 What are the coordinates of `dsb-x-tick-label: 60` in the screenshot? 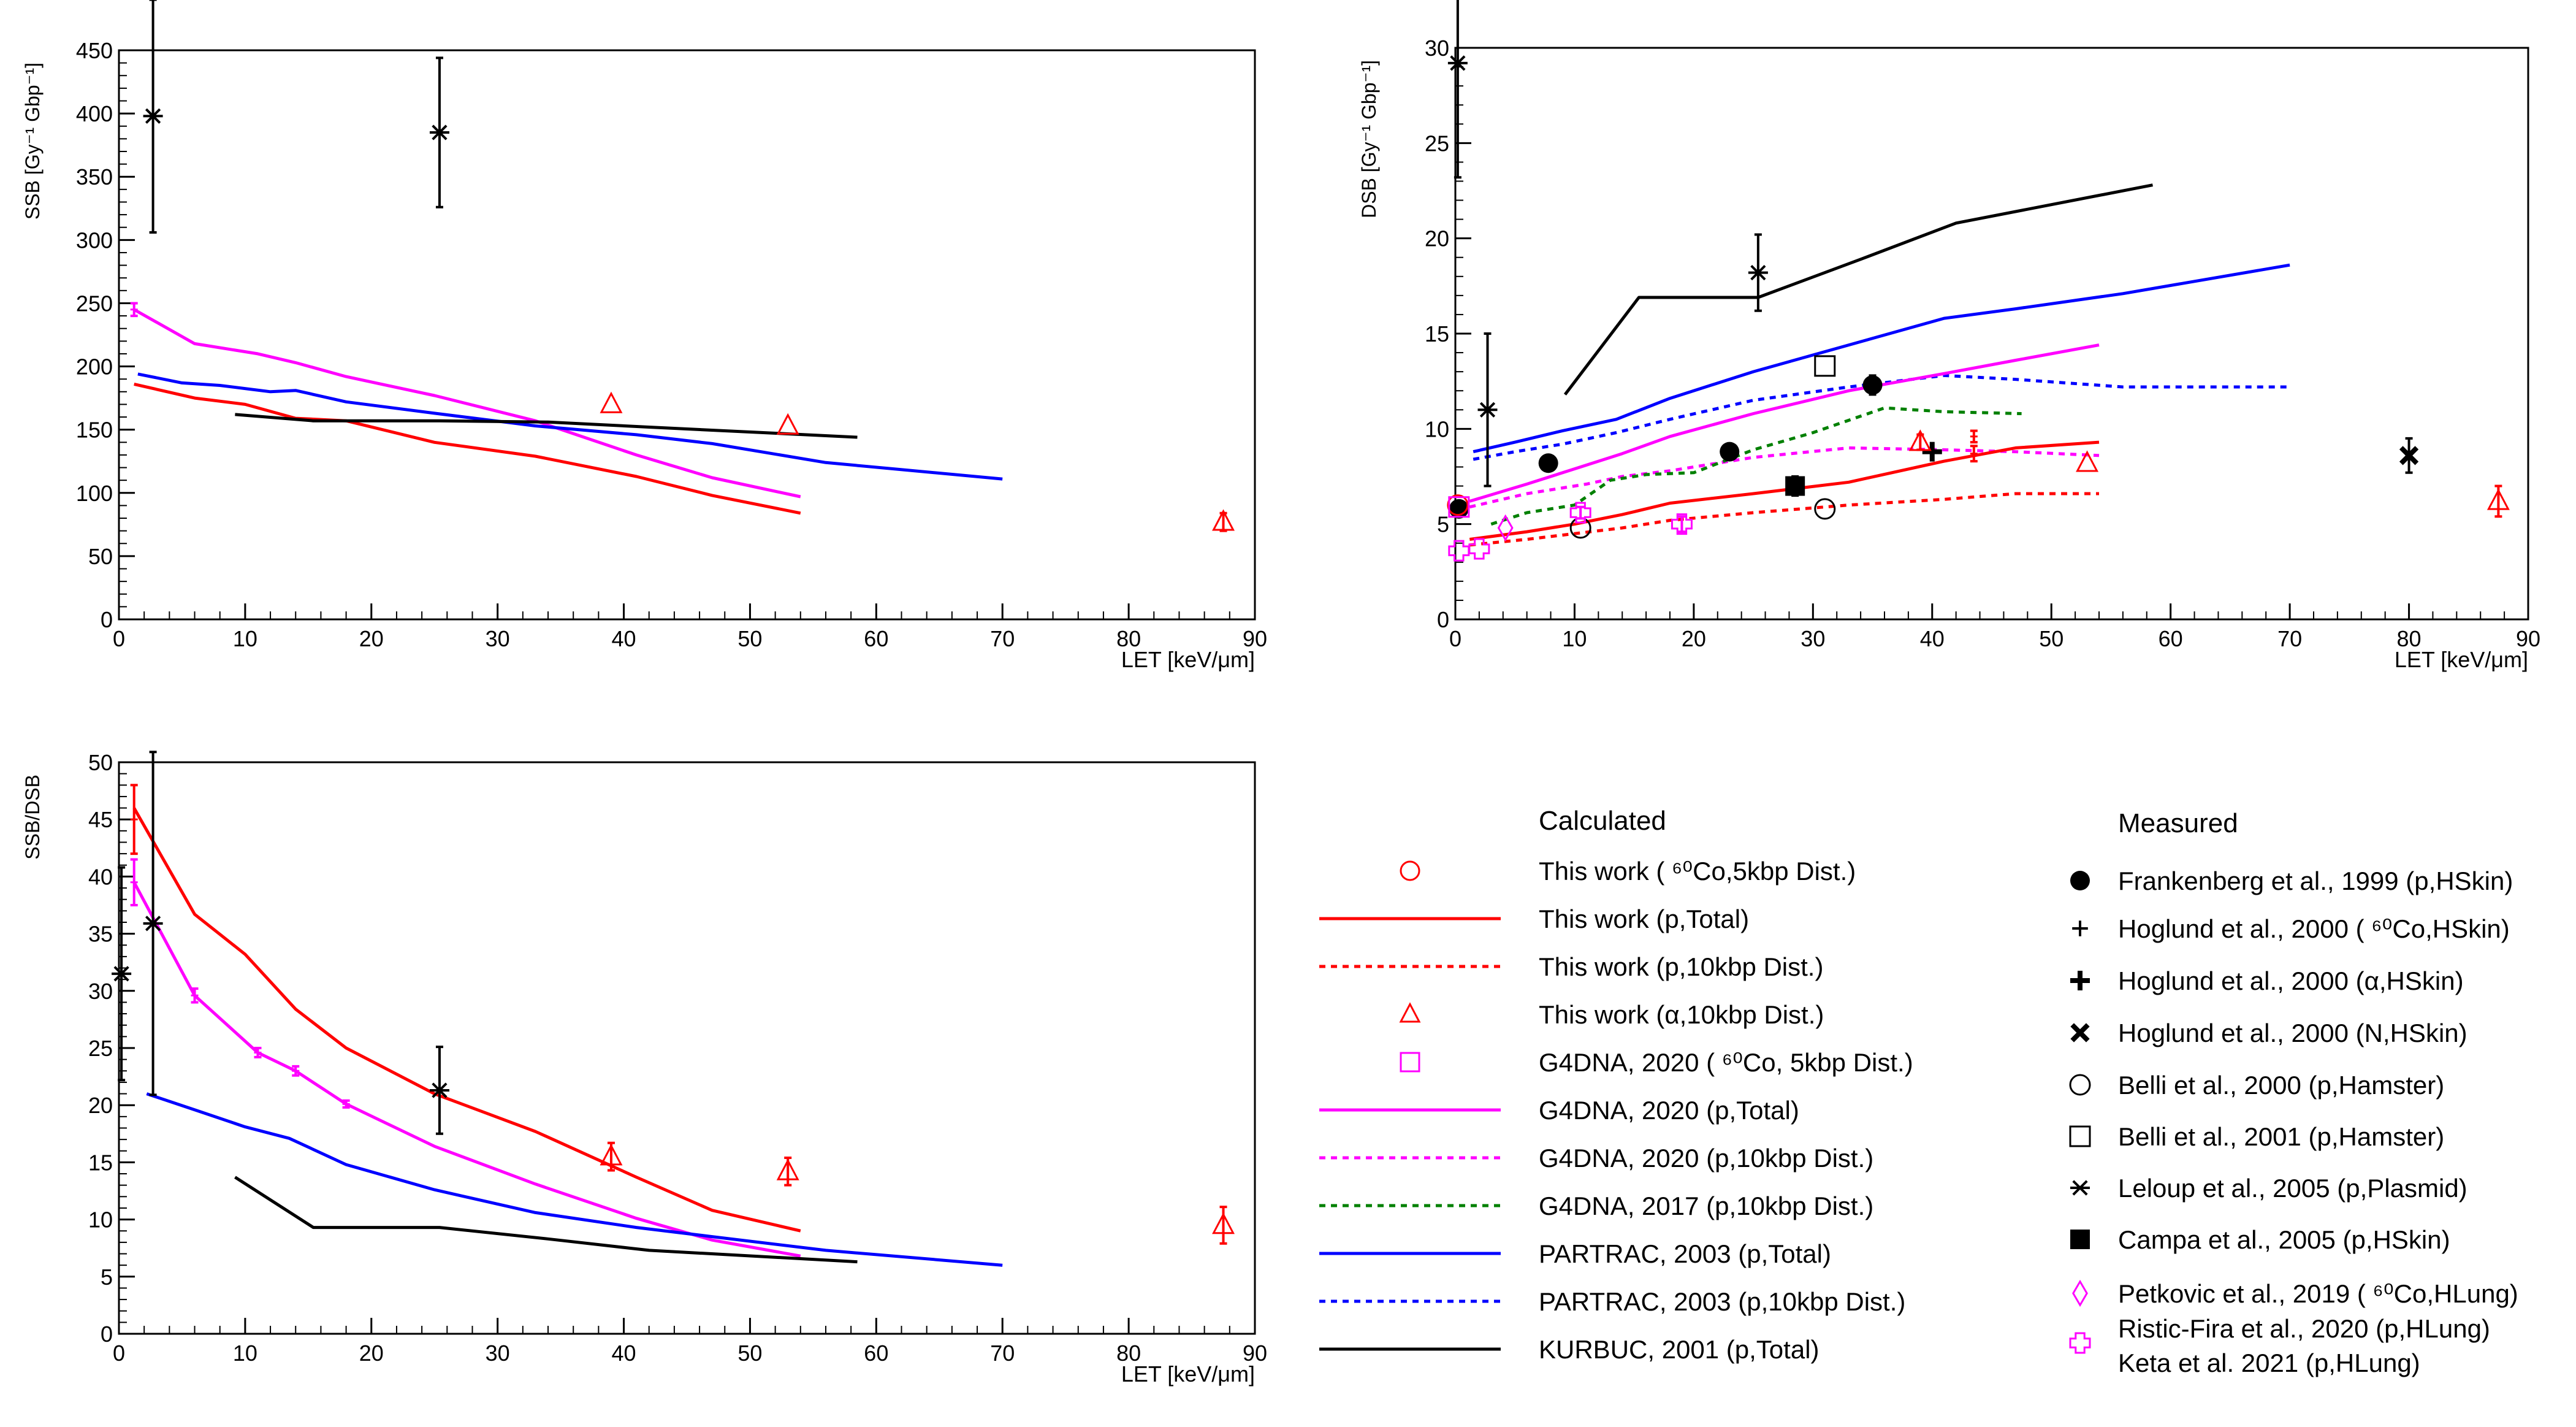 It's located at (2171, 638).